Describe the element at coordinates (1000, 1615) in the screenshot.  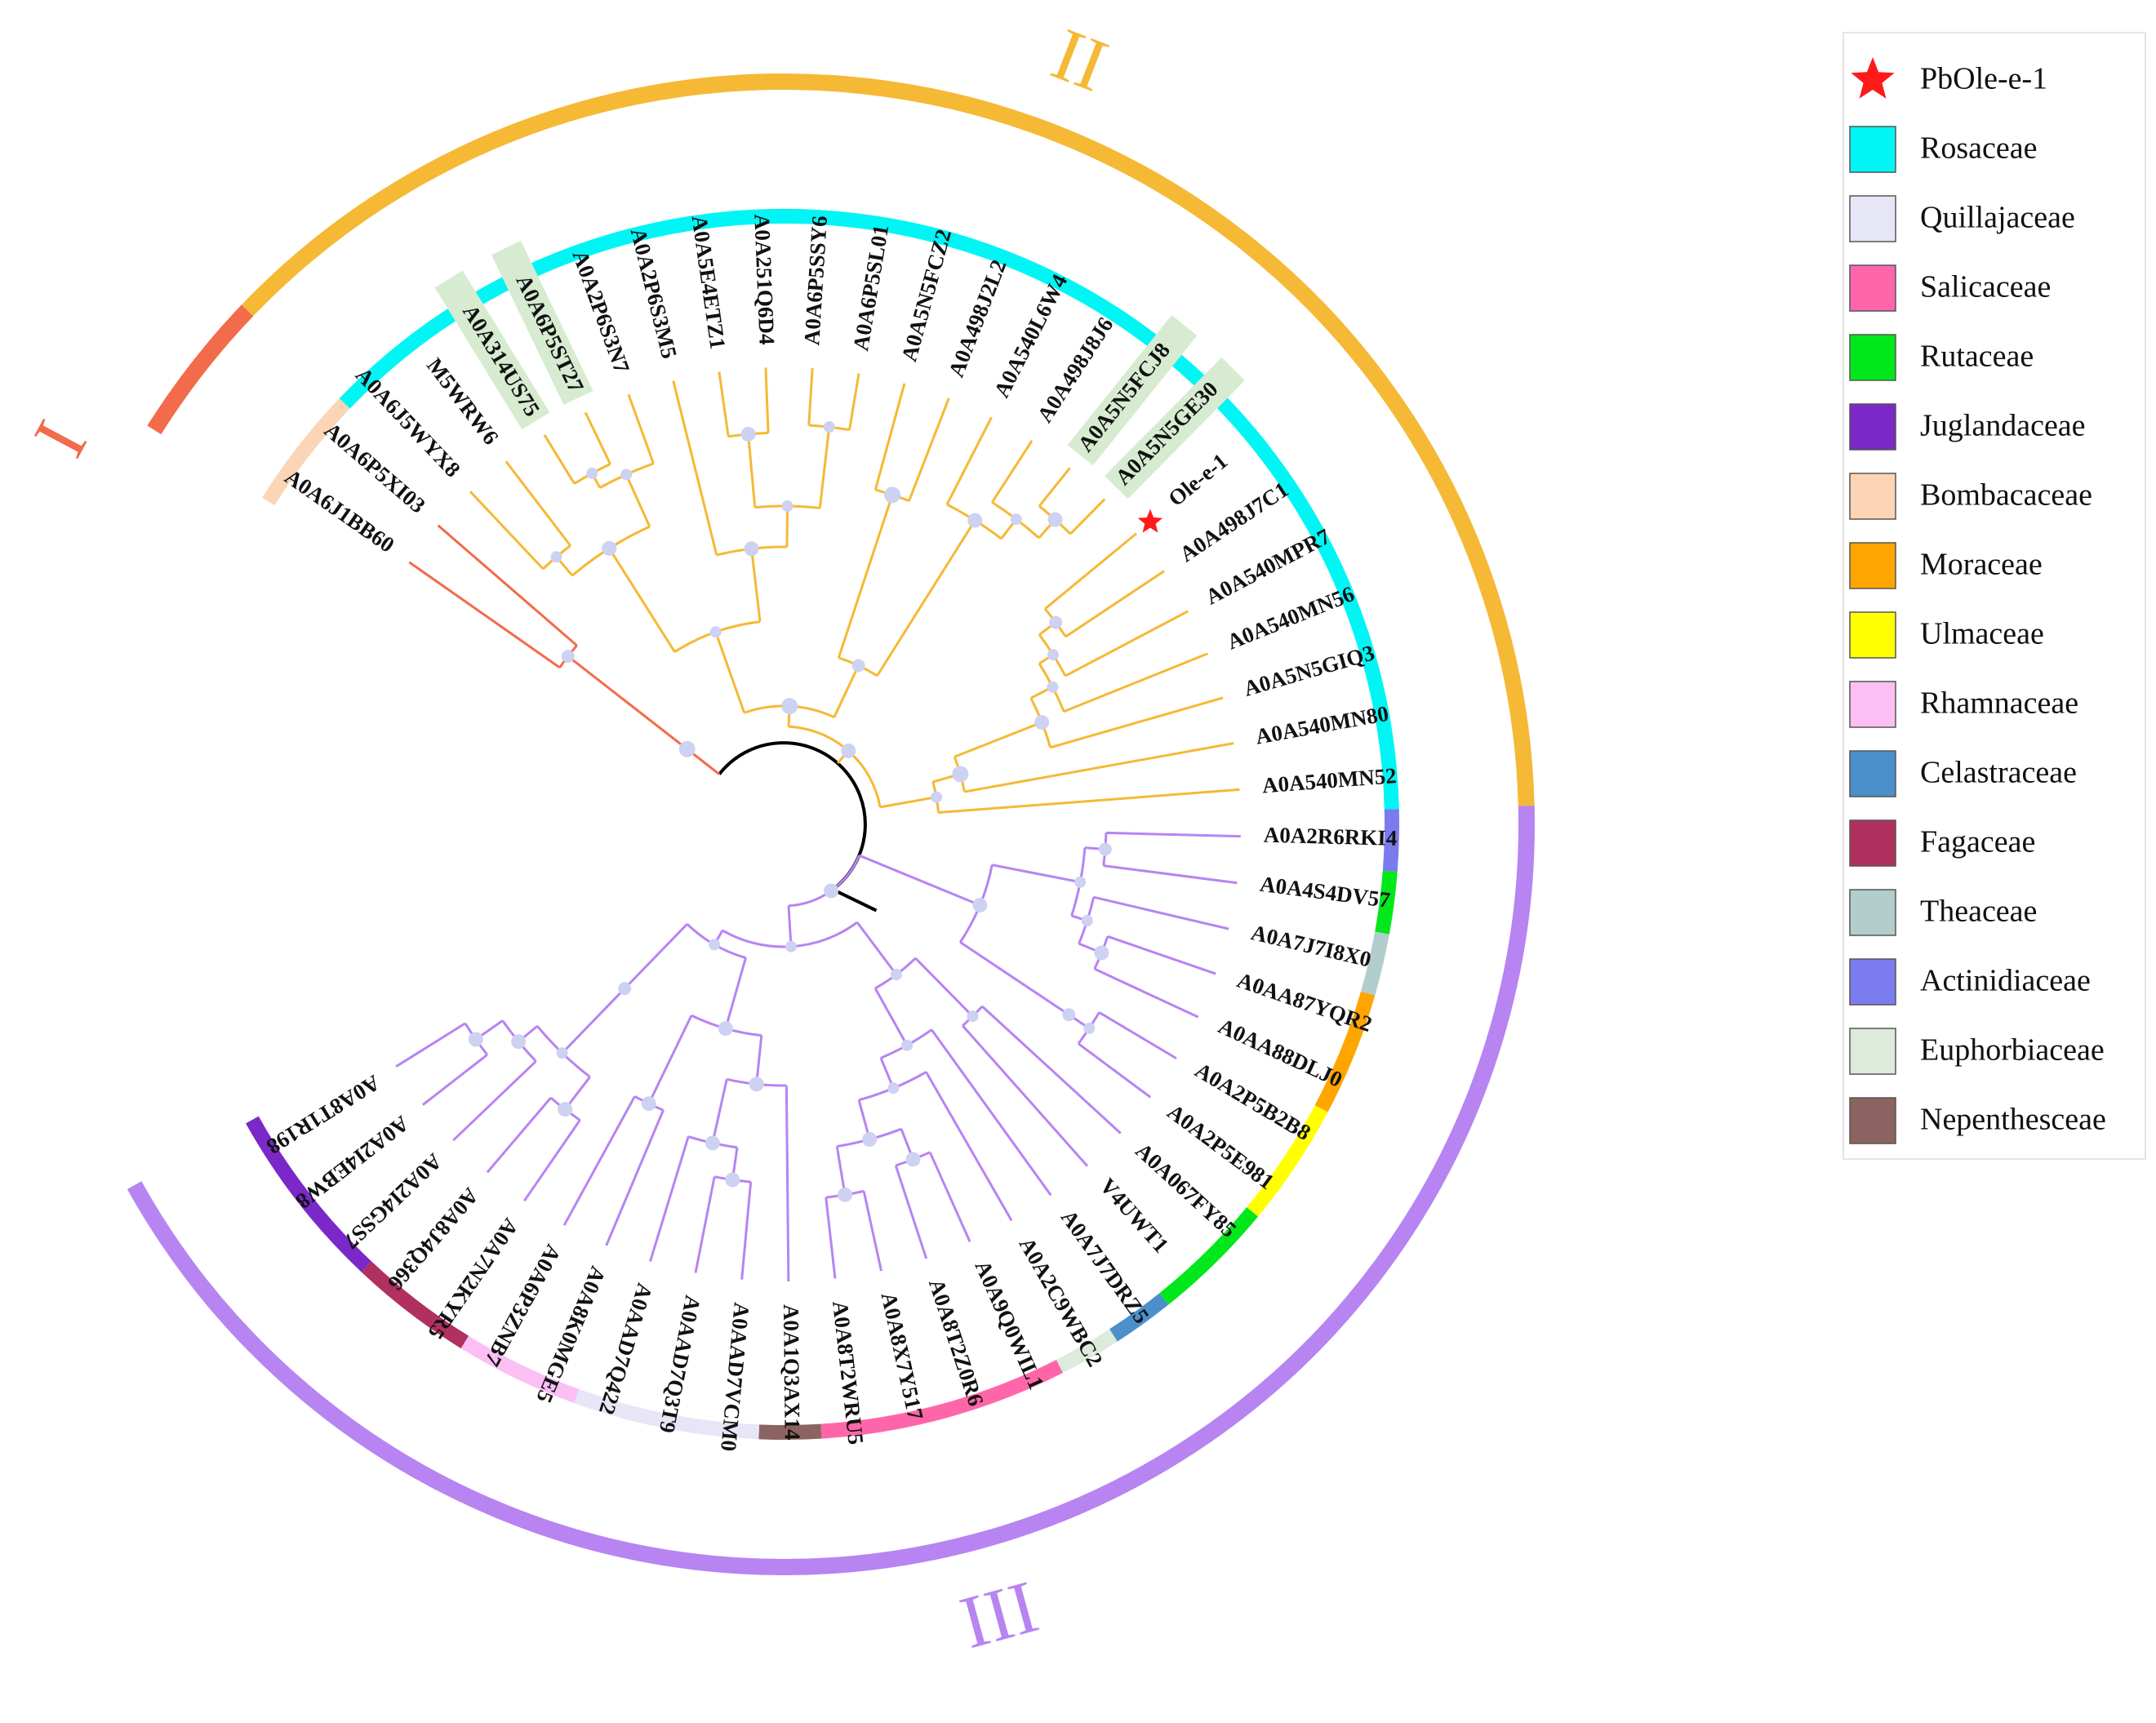
I see `clade-label-III: III` at that location.